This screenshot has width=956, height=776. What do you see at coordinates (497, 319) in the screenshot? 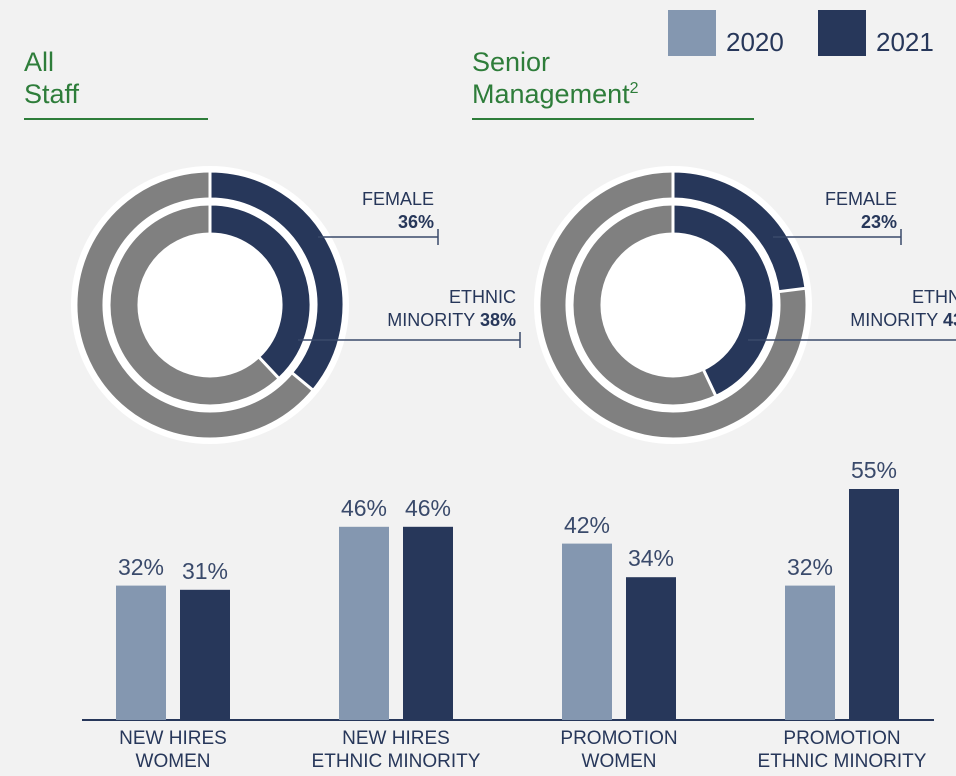
I see `value-label: 38%` at bounding box center [497, 319].